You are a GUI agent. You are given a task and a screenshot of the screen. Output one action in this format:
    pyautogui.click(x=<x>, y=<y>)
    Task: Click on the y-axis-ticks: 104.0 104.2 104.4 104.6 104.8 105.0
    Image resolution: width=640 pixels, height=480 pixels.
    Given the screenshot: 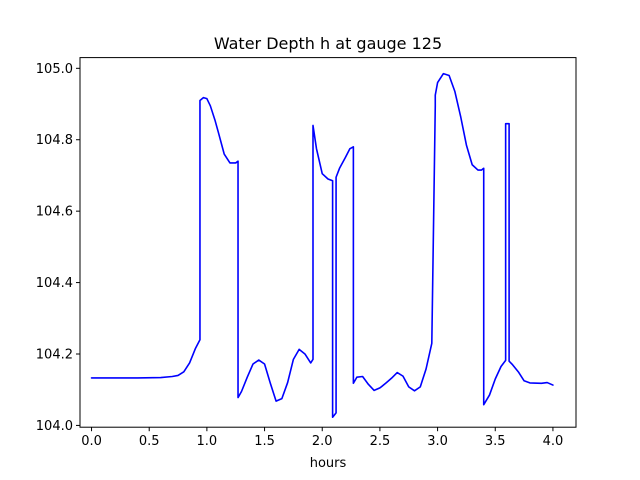 What is the action you would take?
    pyautogui.click(x=58, y=248)
    